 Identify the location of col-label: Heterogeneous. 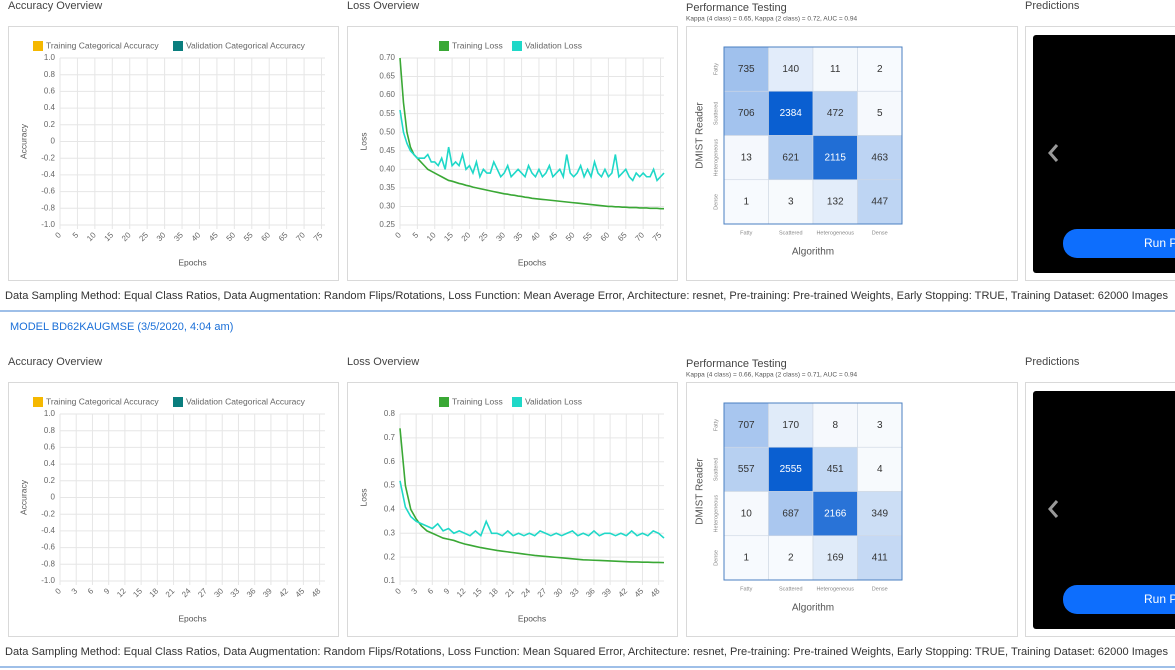
(835, 233).